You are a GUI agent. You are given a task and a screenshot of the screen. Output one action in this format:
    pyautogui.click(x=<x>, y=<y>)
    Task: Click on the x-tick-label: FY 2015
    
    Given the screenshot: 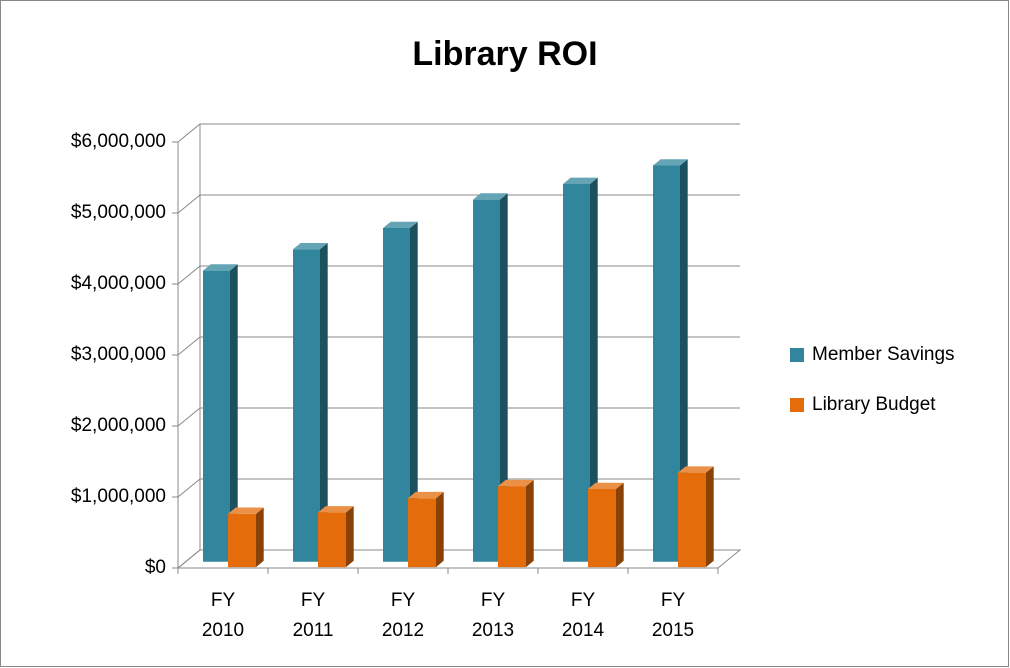 What is the action you would take?
    pyautogui.click(x=673, y=615)
    